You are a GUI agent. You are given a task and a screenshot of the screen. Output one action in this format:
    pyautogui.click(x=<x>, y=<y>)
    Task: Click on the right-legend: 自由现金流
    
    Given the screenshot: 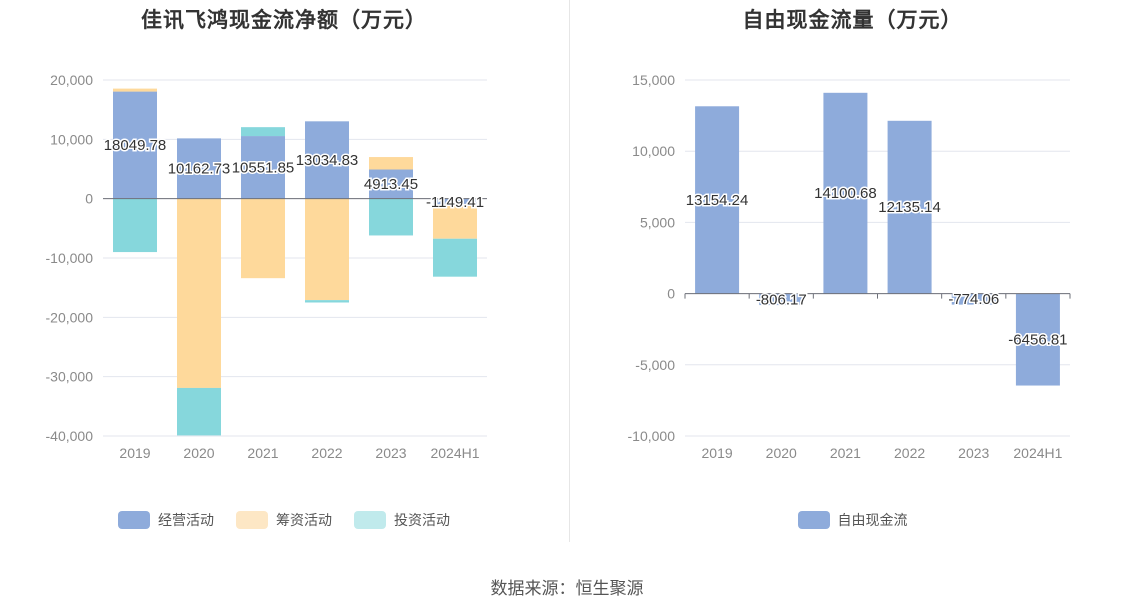 What is the action you would take?
    pyautogui.click(x=852, y=520)
    